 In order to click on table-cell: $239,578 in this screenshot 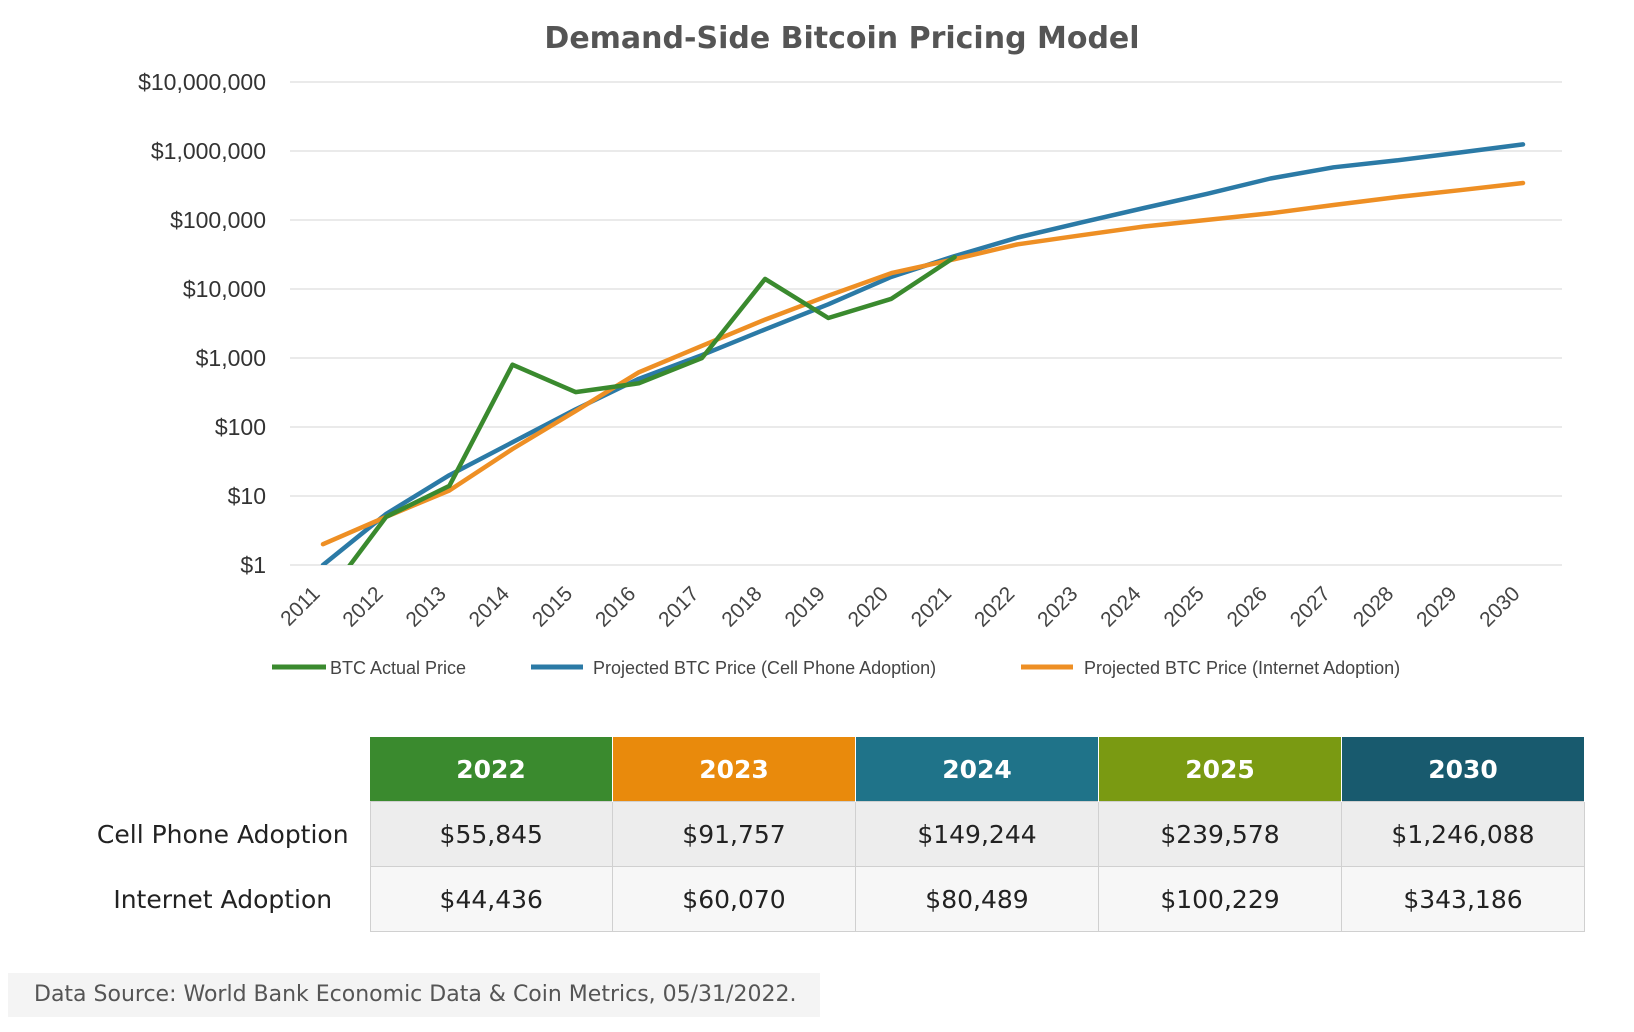, I will do `click(1220, 834)`.